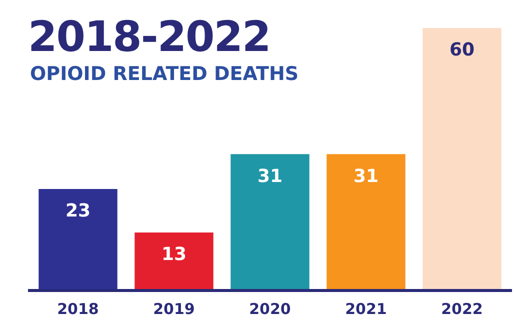 Image resolution: width=514 pixels, height=335 pixels. What do you see at coordinates (164, 74) in the screenshot?
I see `text: OPIOID RELATED DEATHS` at bounding box center [164, 74].